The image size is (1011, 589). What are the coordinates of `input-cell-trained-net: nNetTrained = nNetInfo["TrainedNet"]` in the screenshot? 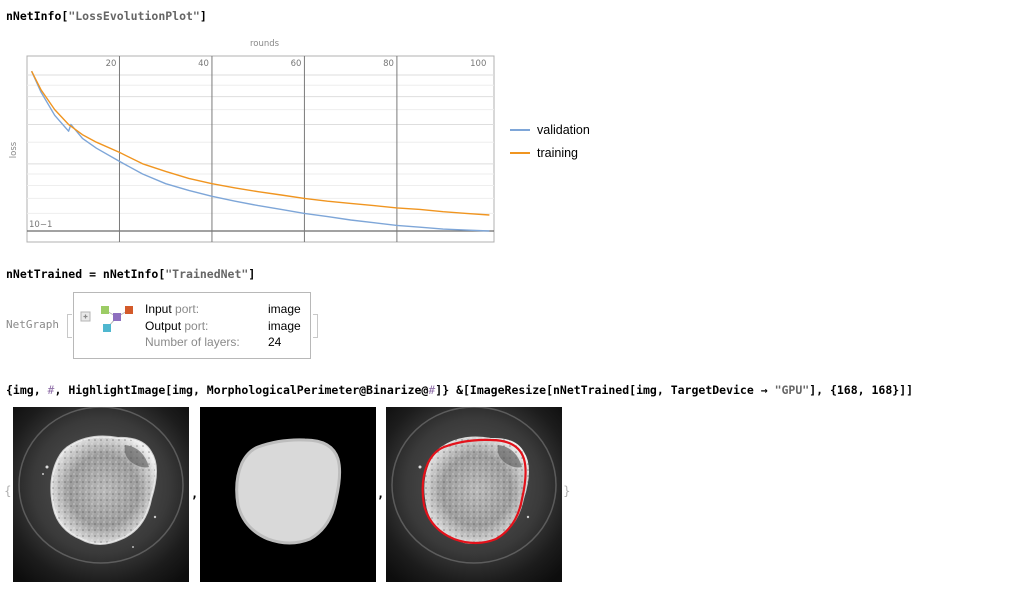 It's located at (130, 274).